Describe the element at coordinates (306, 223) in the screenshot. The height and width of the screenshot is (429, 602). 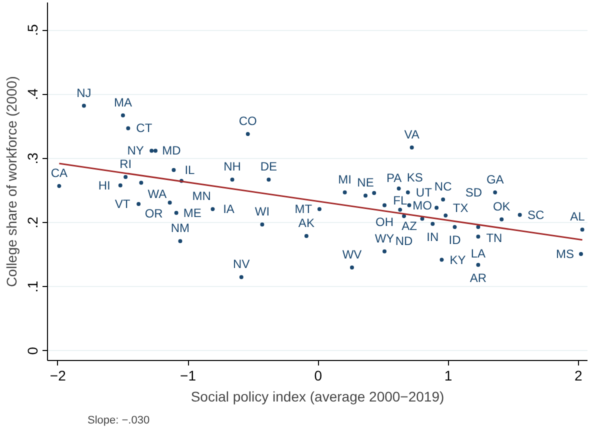
I see `data-label: AK` at that location.